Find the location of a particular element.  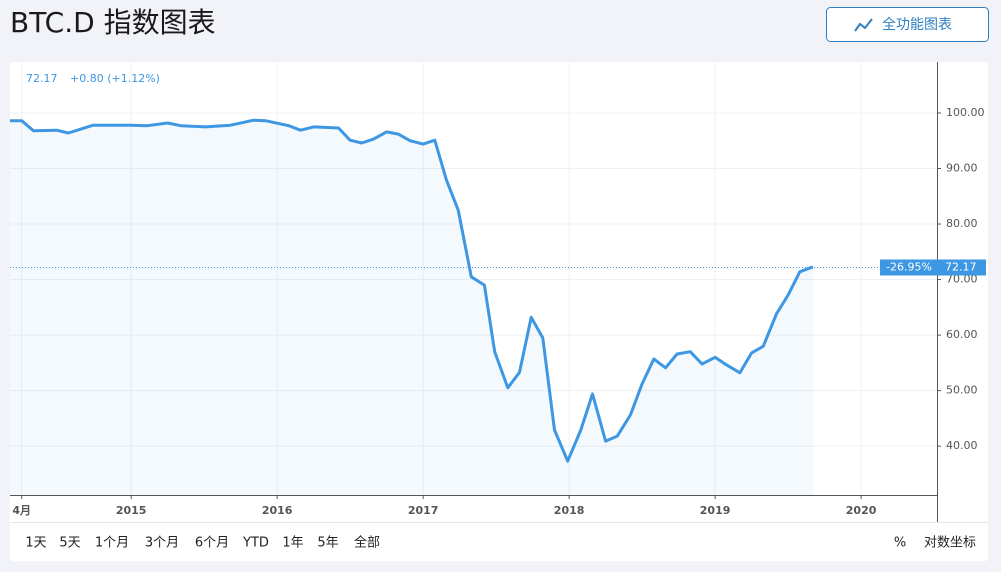

x-tick-label: 2019 is located at coordinates (715, 510).